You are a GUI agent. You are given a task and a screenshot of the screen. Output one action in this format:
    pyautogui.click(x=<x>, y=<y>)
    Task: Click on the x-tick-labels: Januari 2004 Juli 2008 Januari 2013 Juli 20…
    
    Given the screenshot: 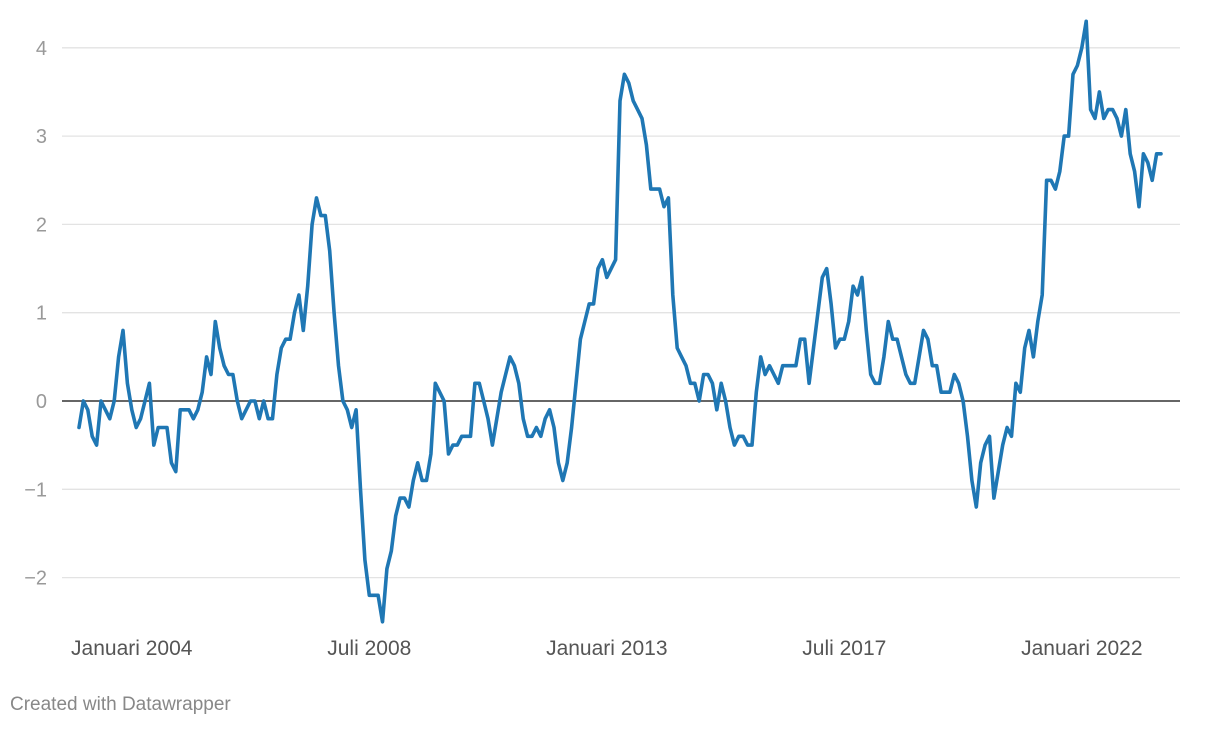 What is the action you would take?
    pyautogui.click(x=606, y=648)
    